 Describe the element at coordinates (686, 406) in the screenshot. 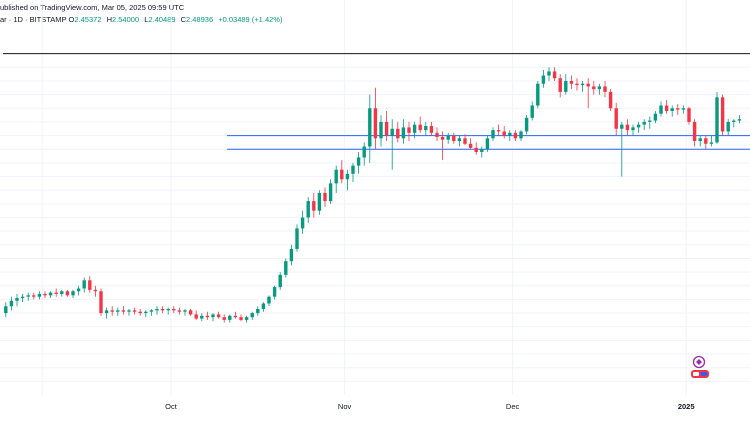

I see `x-tick-label: 2025` at that location.